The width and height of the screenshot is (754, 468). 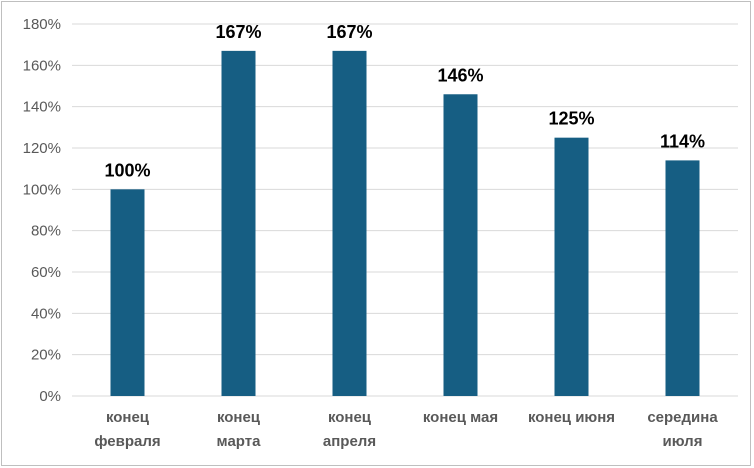 I want to click on y-tick-label: 60%, so click(x=46, y=272).